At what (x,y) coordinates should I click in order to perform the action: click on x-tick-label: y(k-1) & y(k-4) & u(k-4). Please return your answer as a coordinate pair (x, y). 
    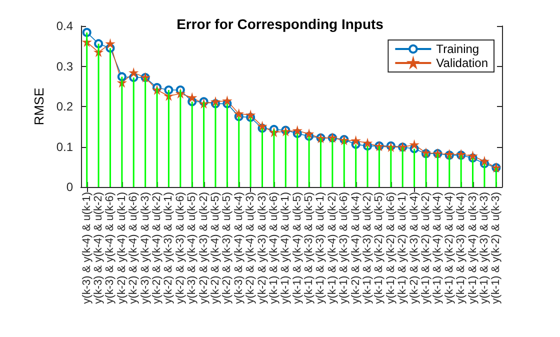
    Looking at the image, I should click on (438, 248).